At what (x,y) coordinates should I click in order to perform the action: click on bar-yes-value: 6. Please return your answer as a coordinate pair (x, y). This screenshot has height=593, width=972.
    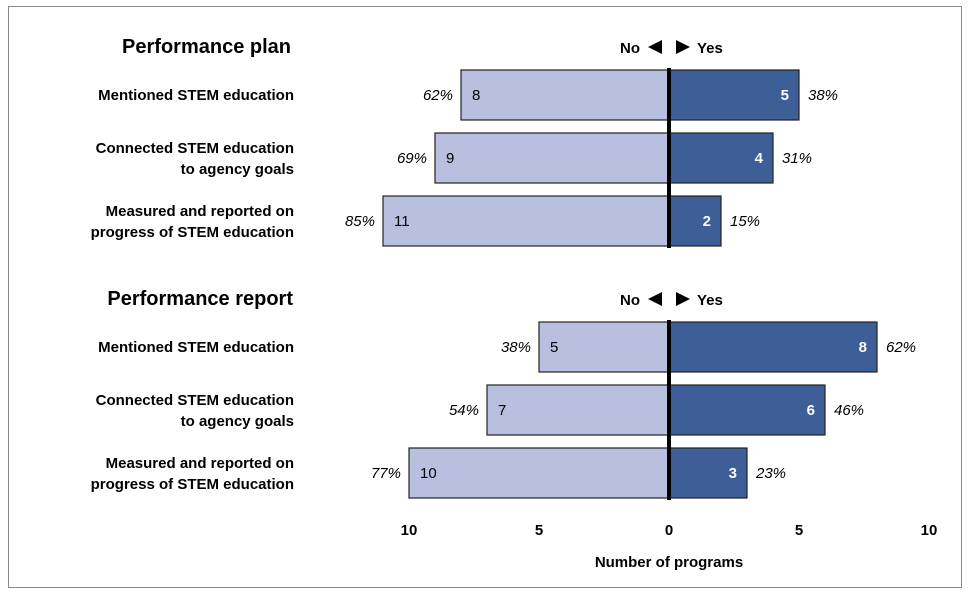
    Looking at the image, I should click on (811, 410).